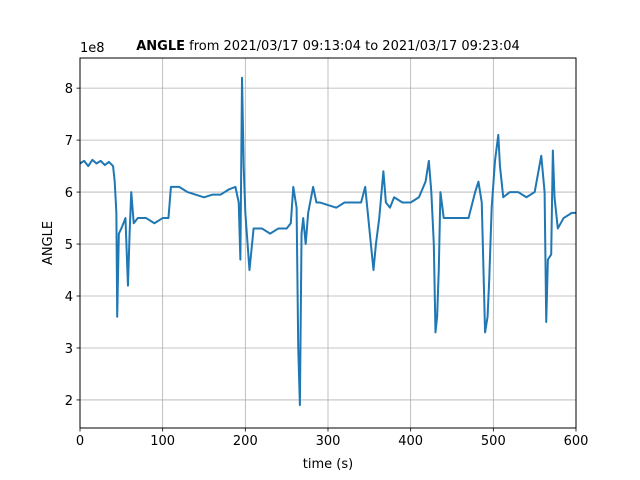 This screenshot has height=480, width=640. I want to click on offset-text: 1e8, so click(92, 48).